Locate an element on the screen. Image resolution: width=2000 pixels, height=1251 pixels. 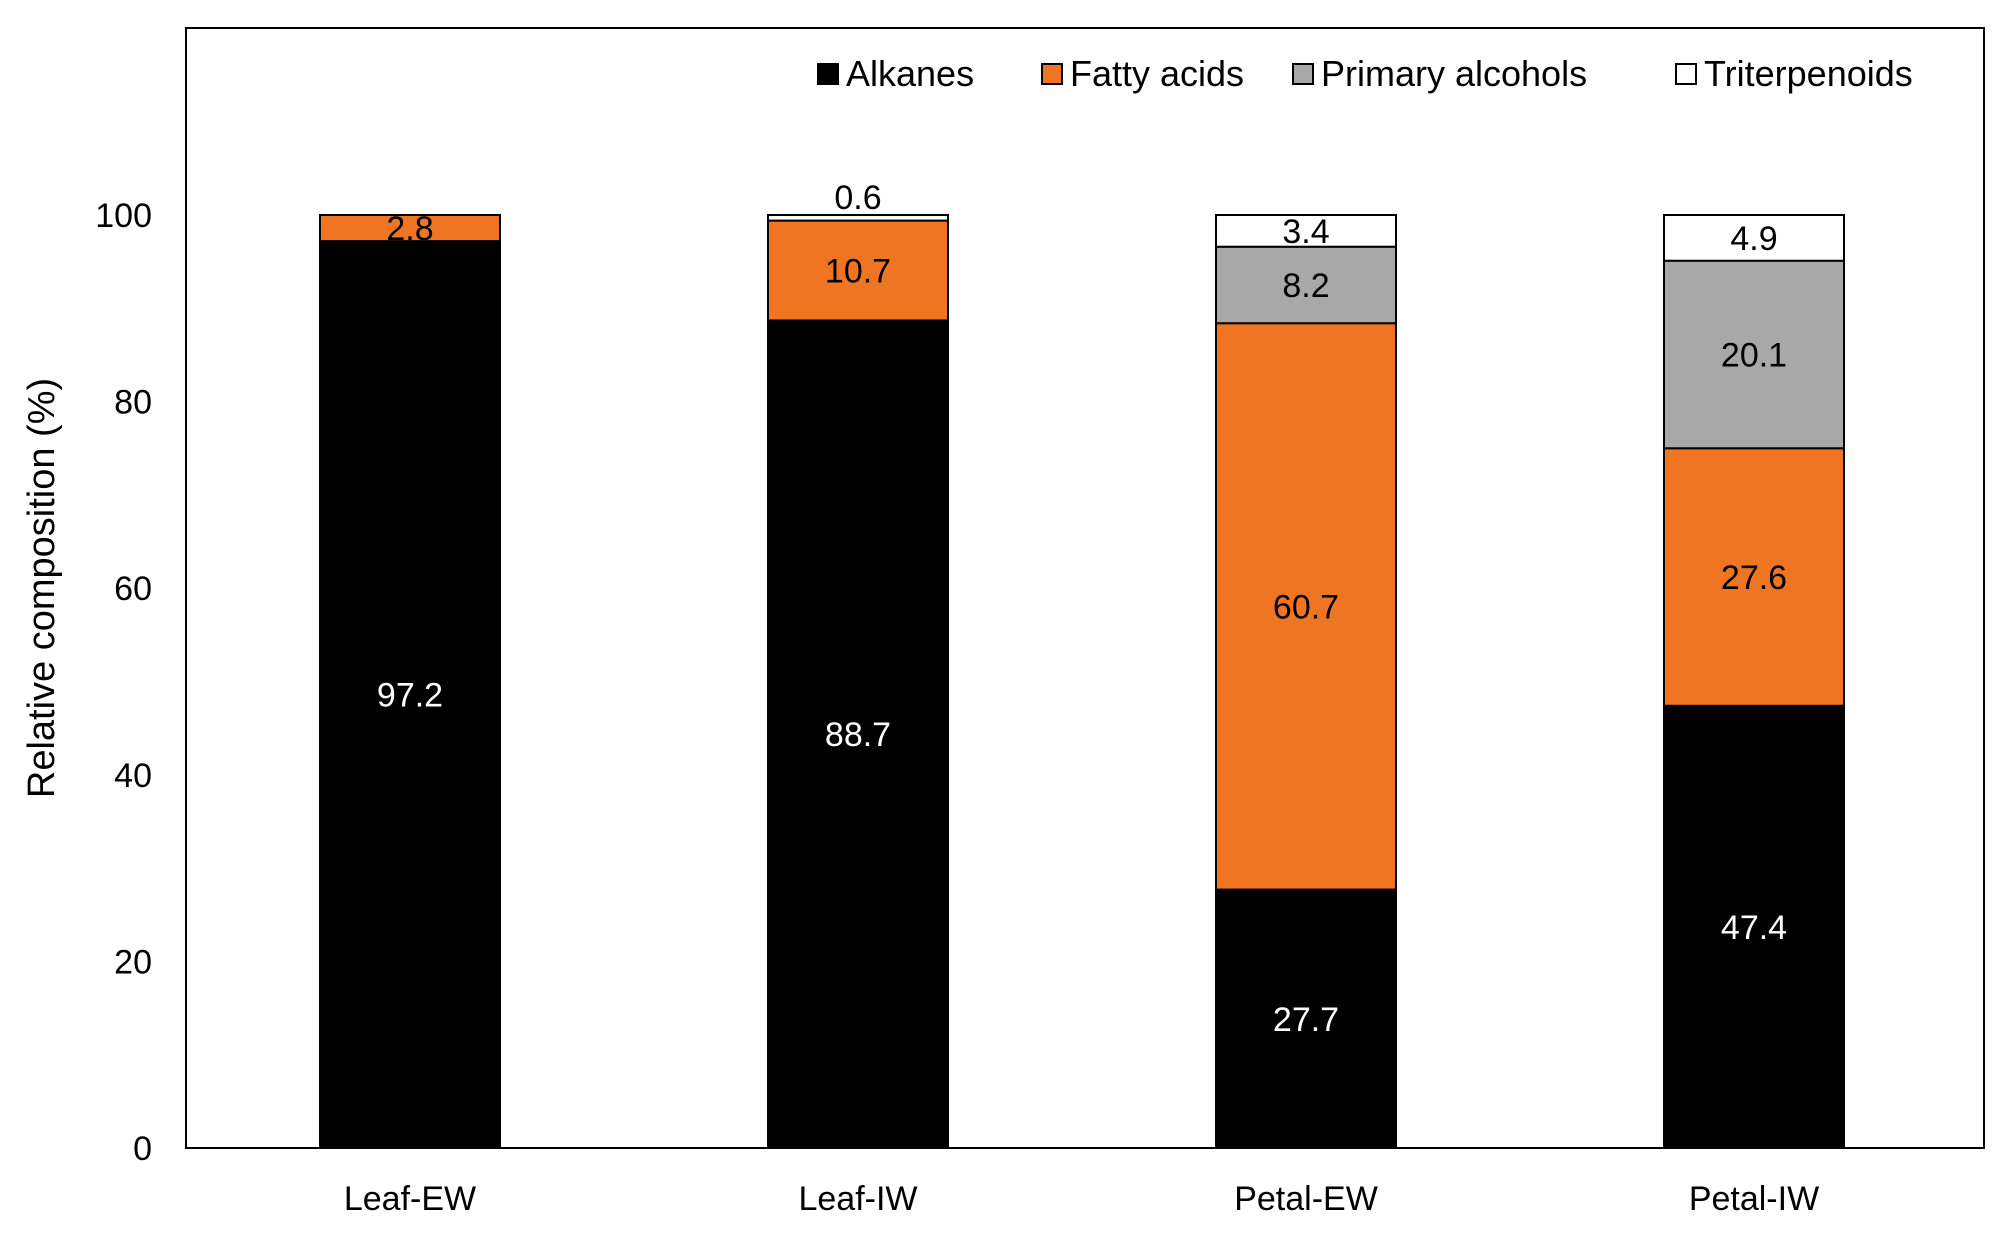
y-tick-label-80: 80 is located at coordinates (133, 403).